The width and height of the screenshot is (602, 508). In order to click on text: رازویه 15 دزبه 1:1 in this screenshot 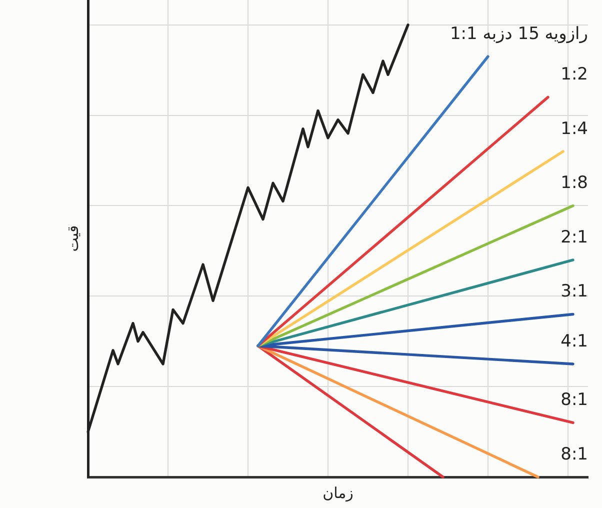, I will do `click(519, 34)`.